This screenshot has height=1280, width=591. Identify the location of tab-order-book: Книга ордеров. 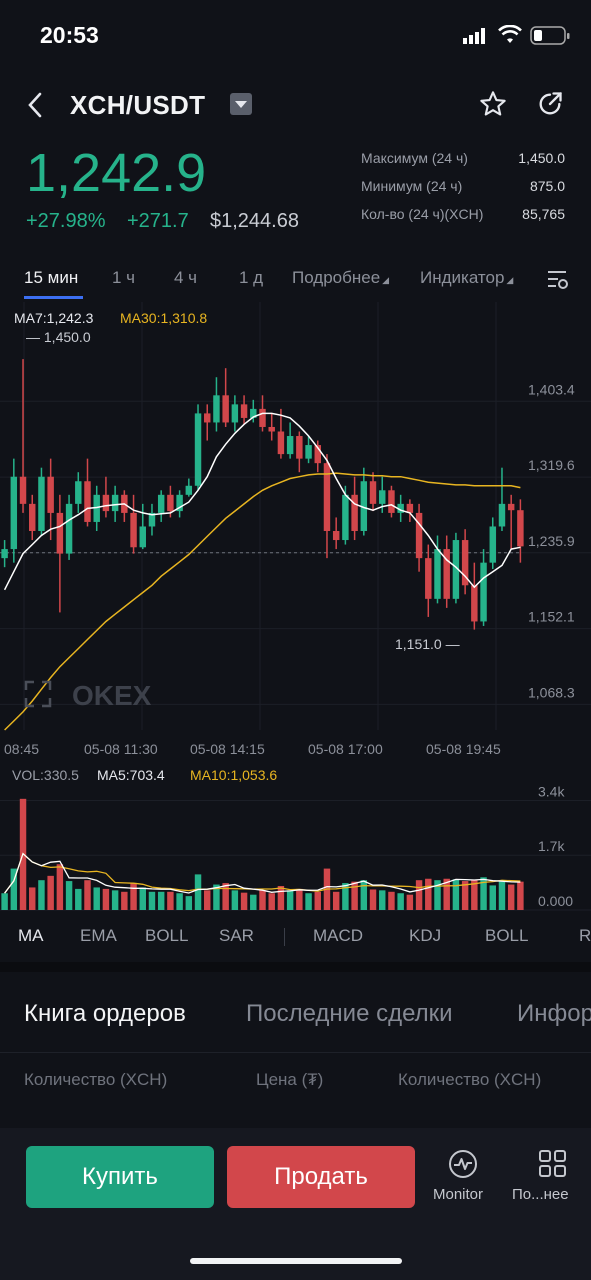
(105, 1013).